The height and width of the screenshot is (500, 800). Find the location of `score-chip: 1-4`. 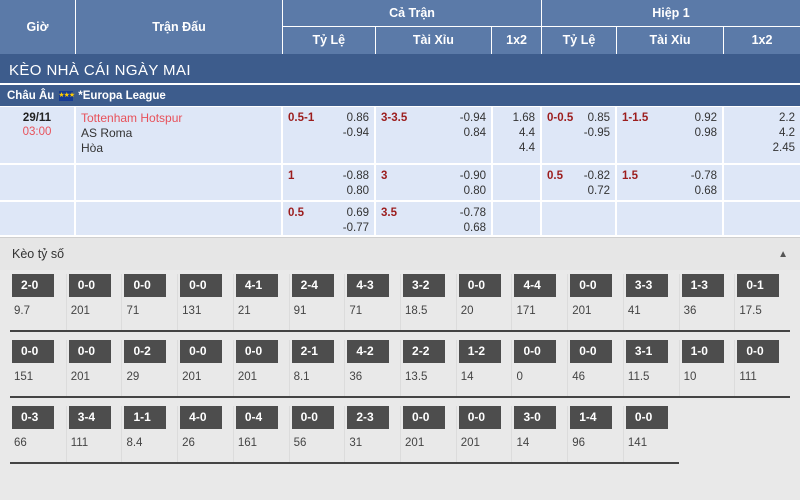

score-chip: 1-4 is located at coordinates (591, 417).